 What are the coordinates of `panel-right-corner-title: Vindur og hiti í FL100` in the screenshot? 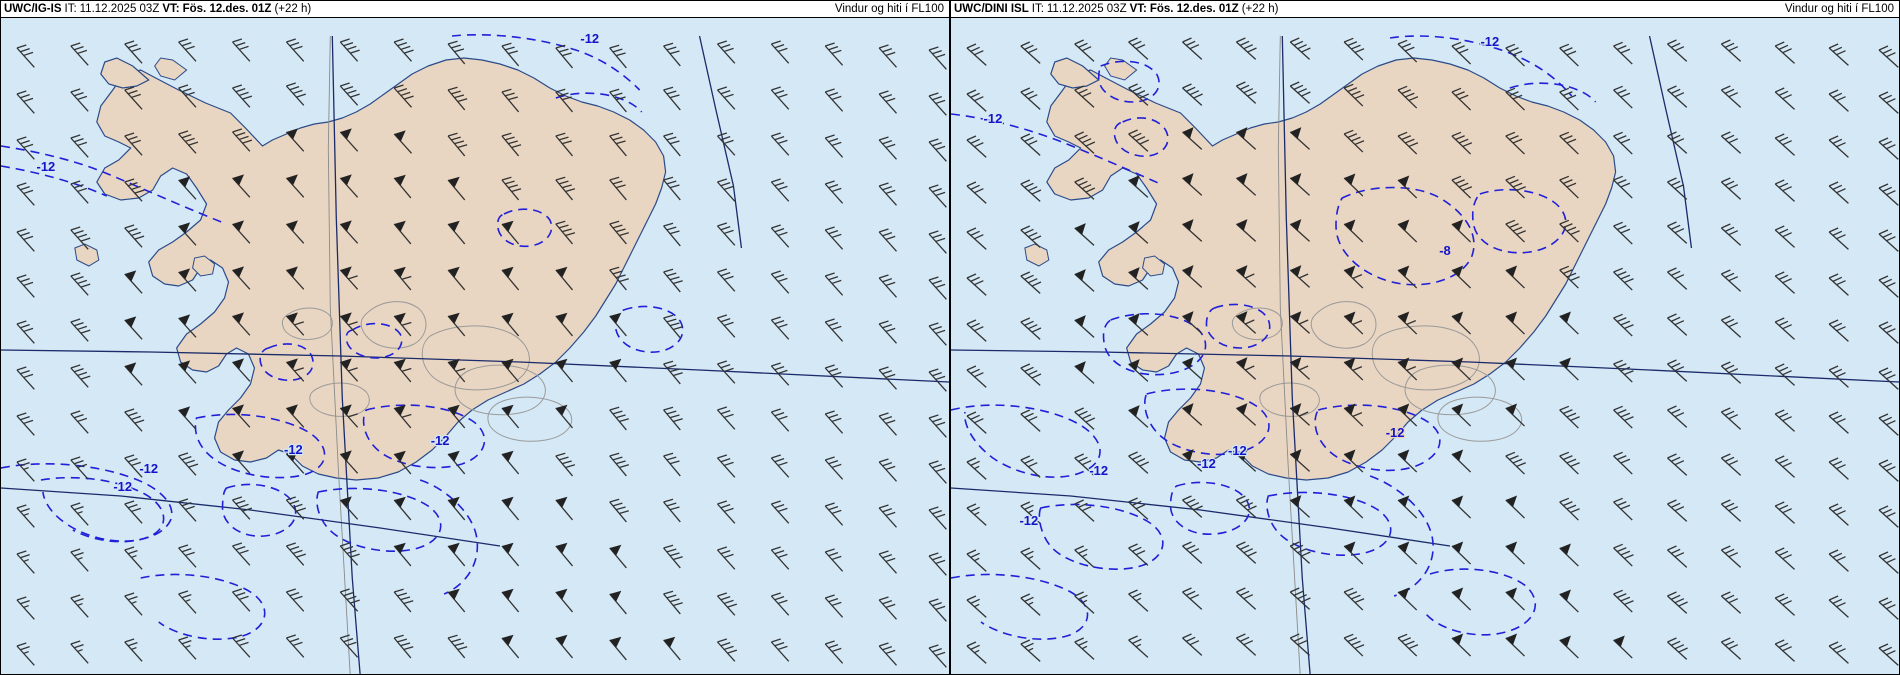 It's located at (1839, 9).